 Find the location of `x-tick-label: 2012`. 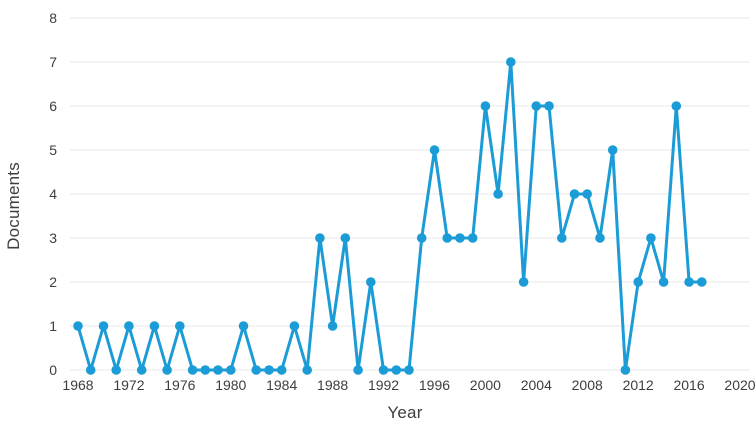

x-tick-label: 2012 is located at coordinates (638, 385).